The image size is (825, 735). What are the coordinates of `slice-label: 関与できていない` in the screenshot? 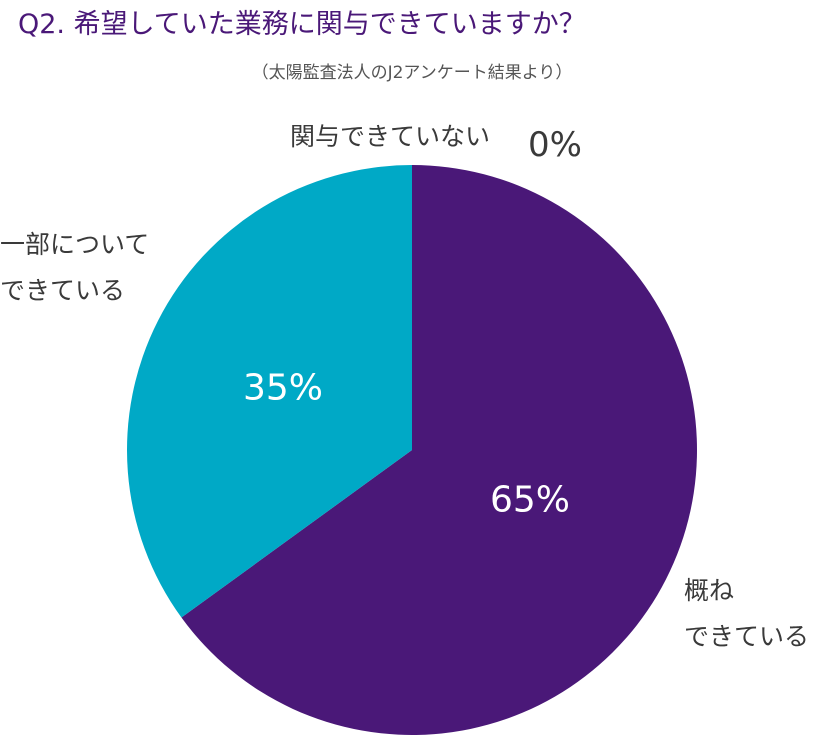 It's located at (390, 136).